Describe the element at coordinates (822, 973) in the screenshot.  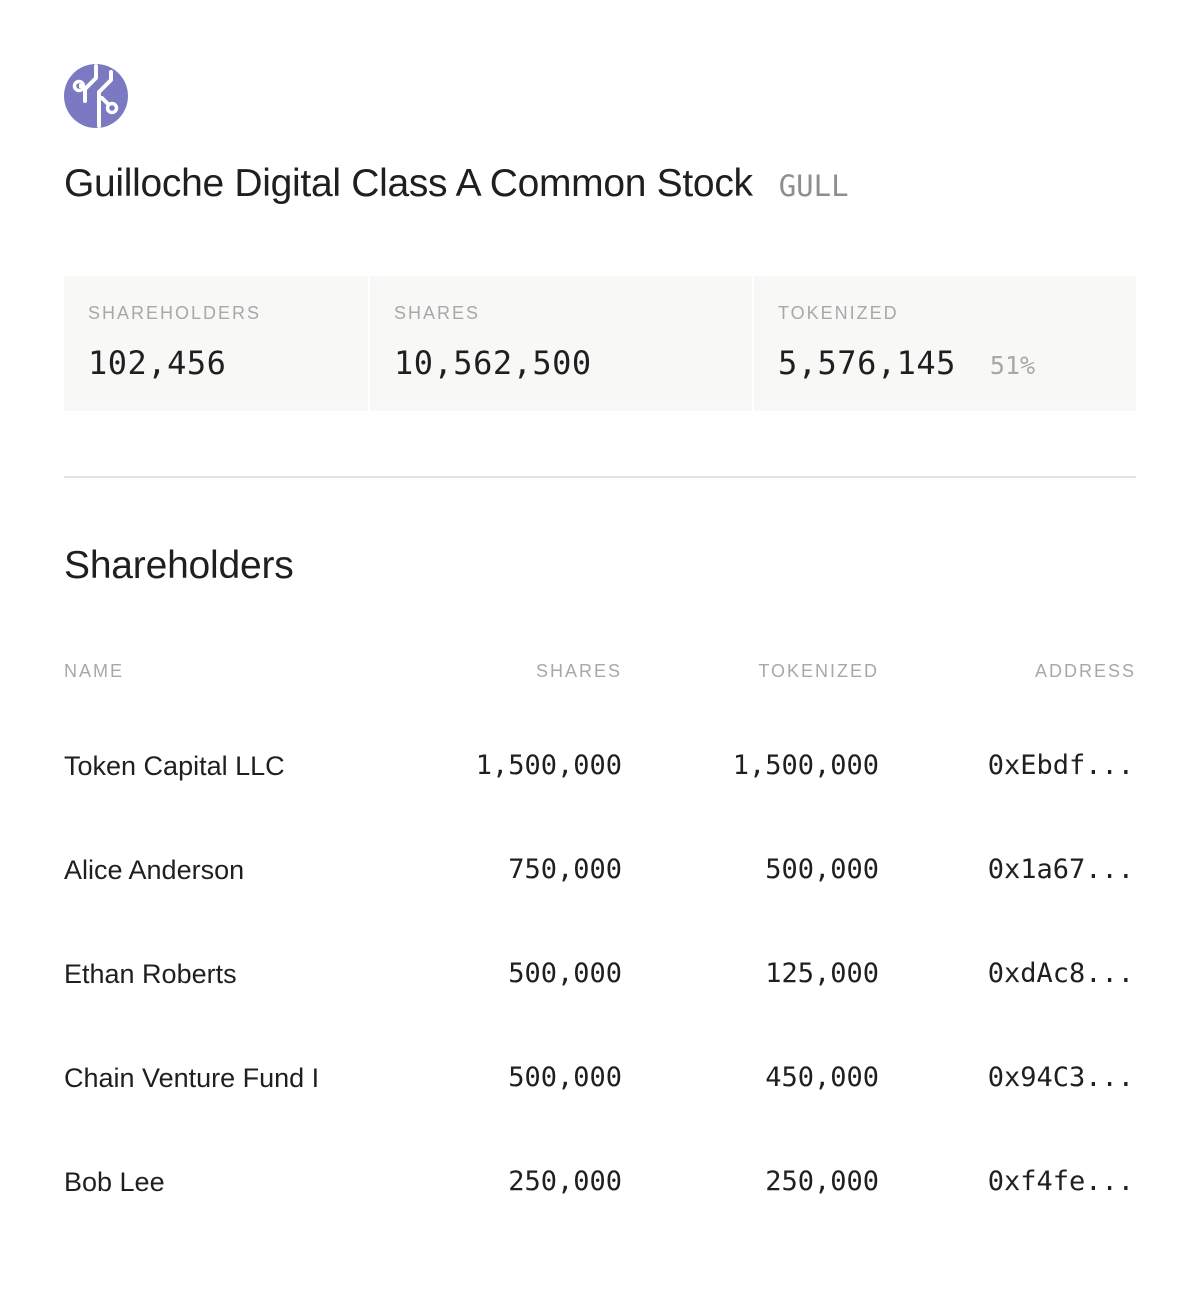
I see `shareholder-tokenized: 125,000` at that location.